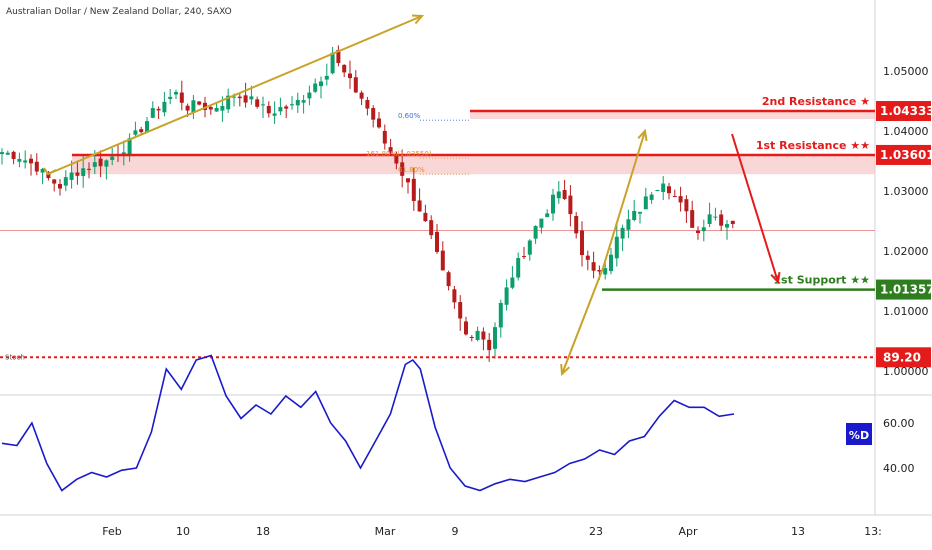 This screenshot has width=932, height=550. I want to click on price-tick-label: 1.04000, so click(906, 131).